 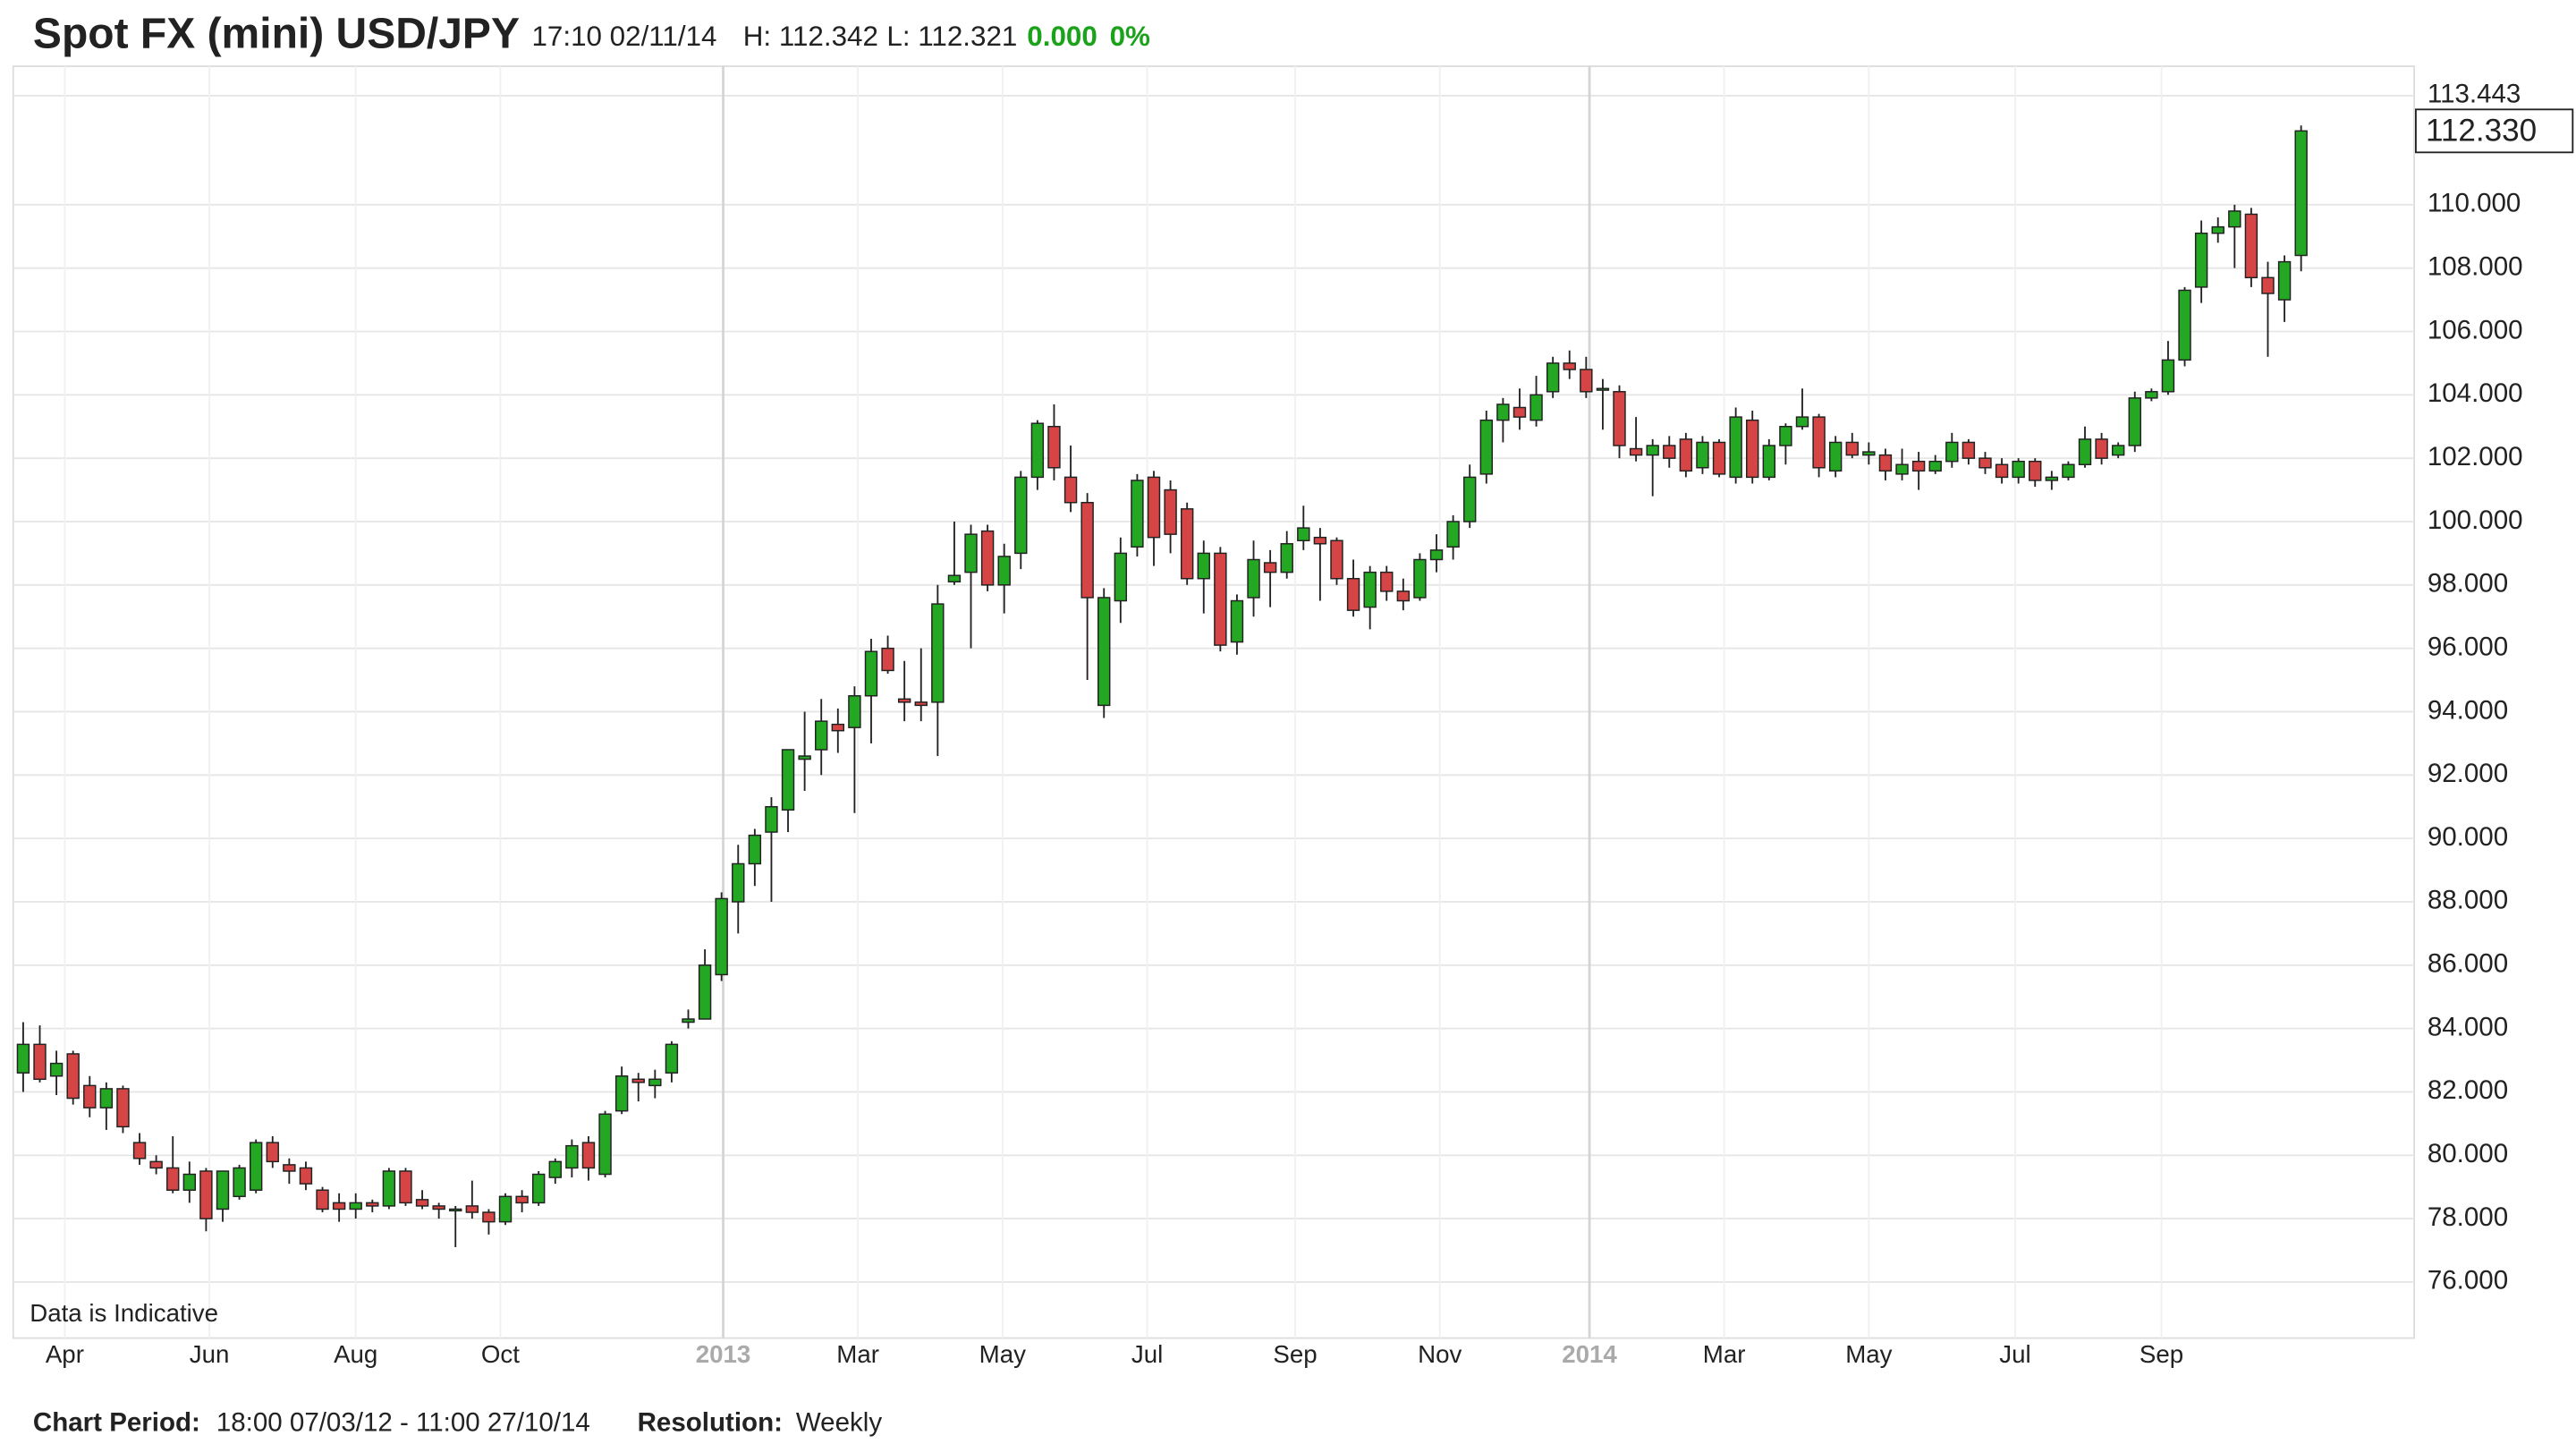 I want to click on y-tick-label: 78.000, so click(x=2468, y=1217).